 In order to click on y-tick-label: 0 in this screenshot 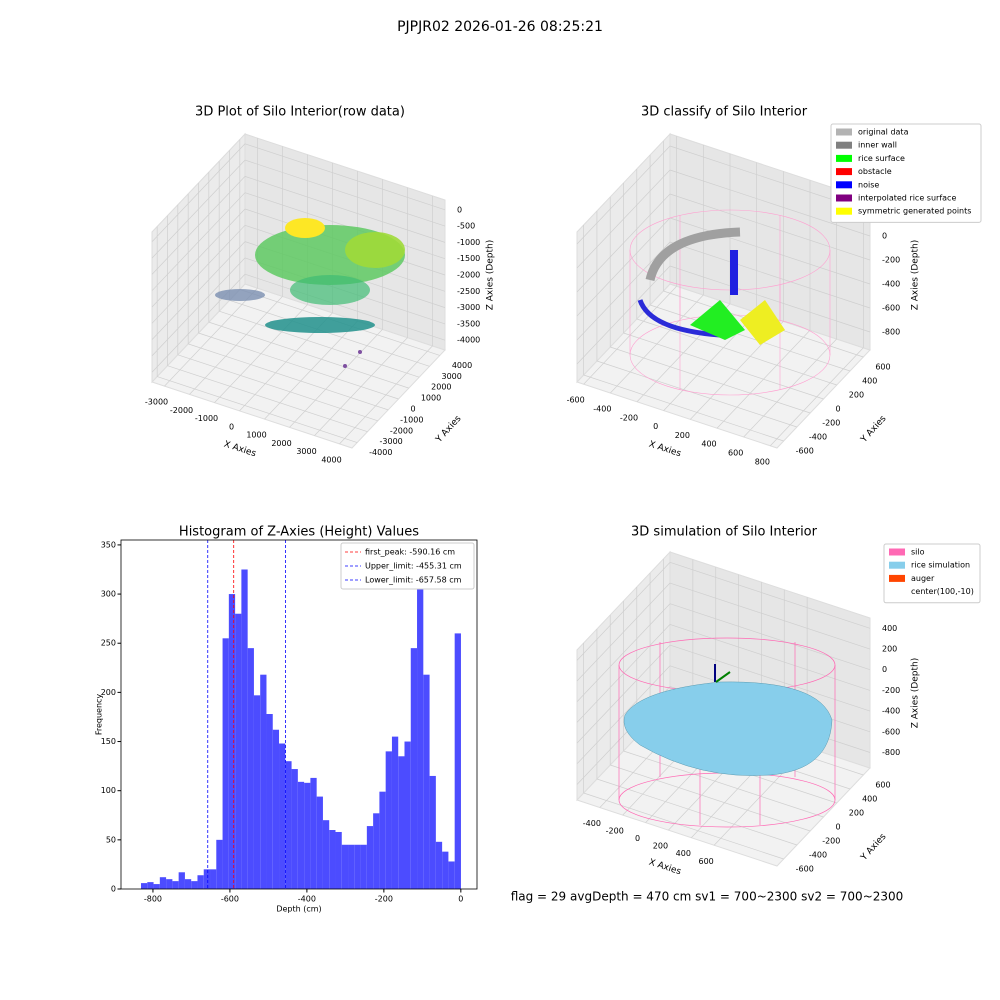, I will do `click(838, 409)`.